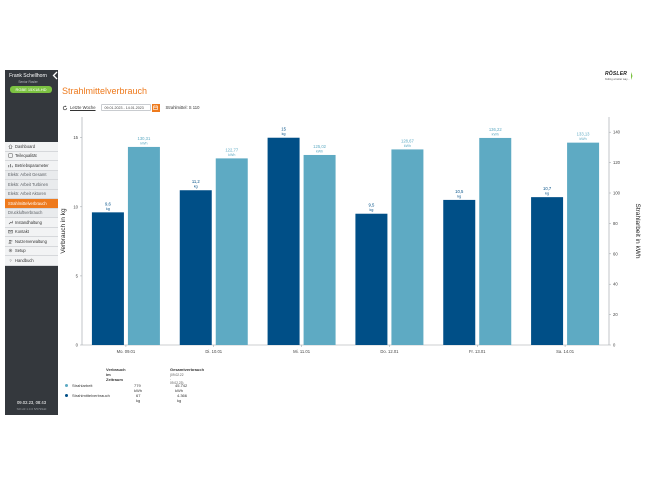 Image resolution: width=645 pixels, height=484 pixels. Describe the element at coordinates (231, 149) in the screenshot. I see `bar-value-label: 122,77` at that location.